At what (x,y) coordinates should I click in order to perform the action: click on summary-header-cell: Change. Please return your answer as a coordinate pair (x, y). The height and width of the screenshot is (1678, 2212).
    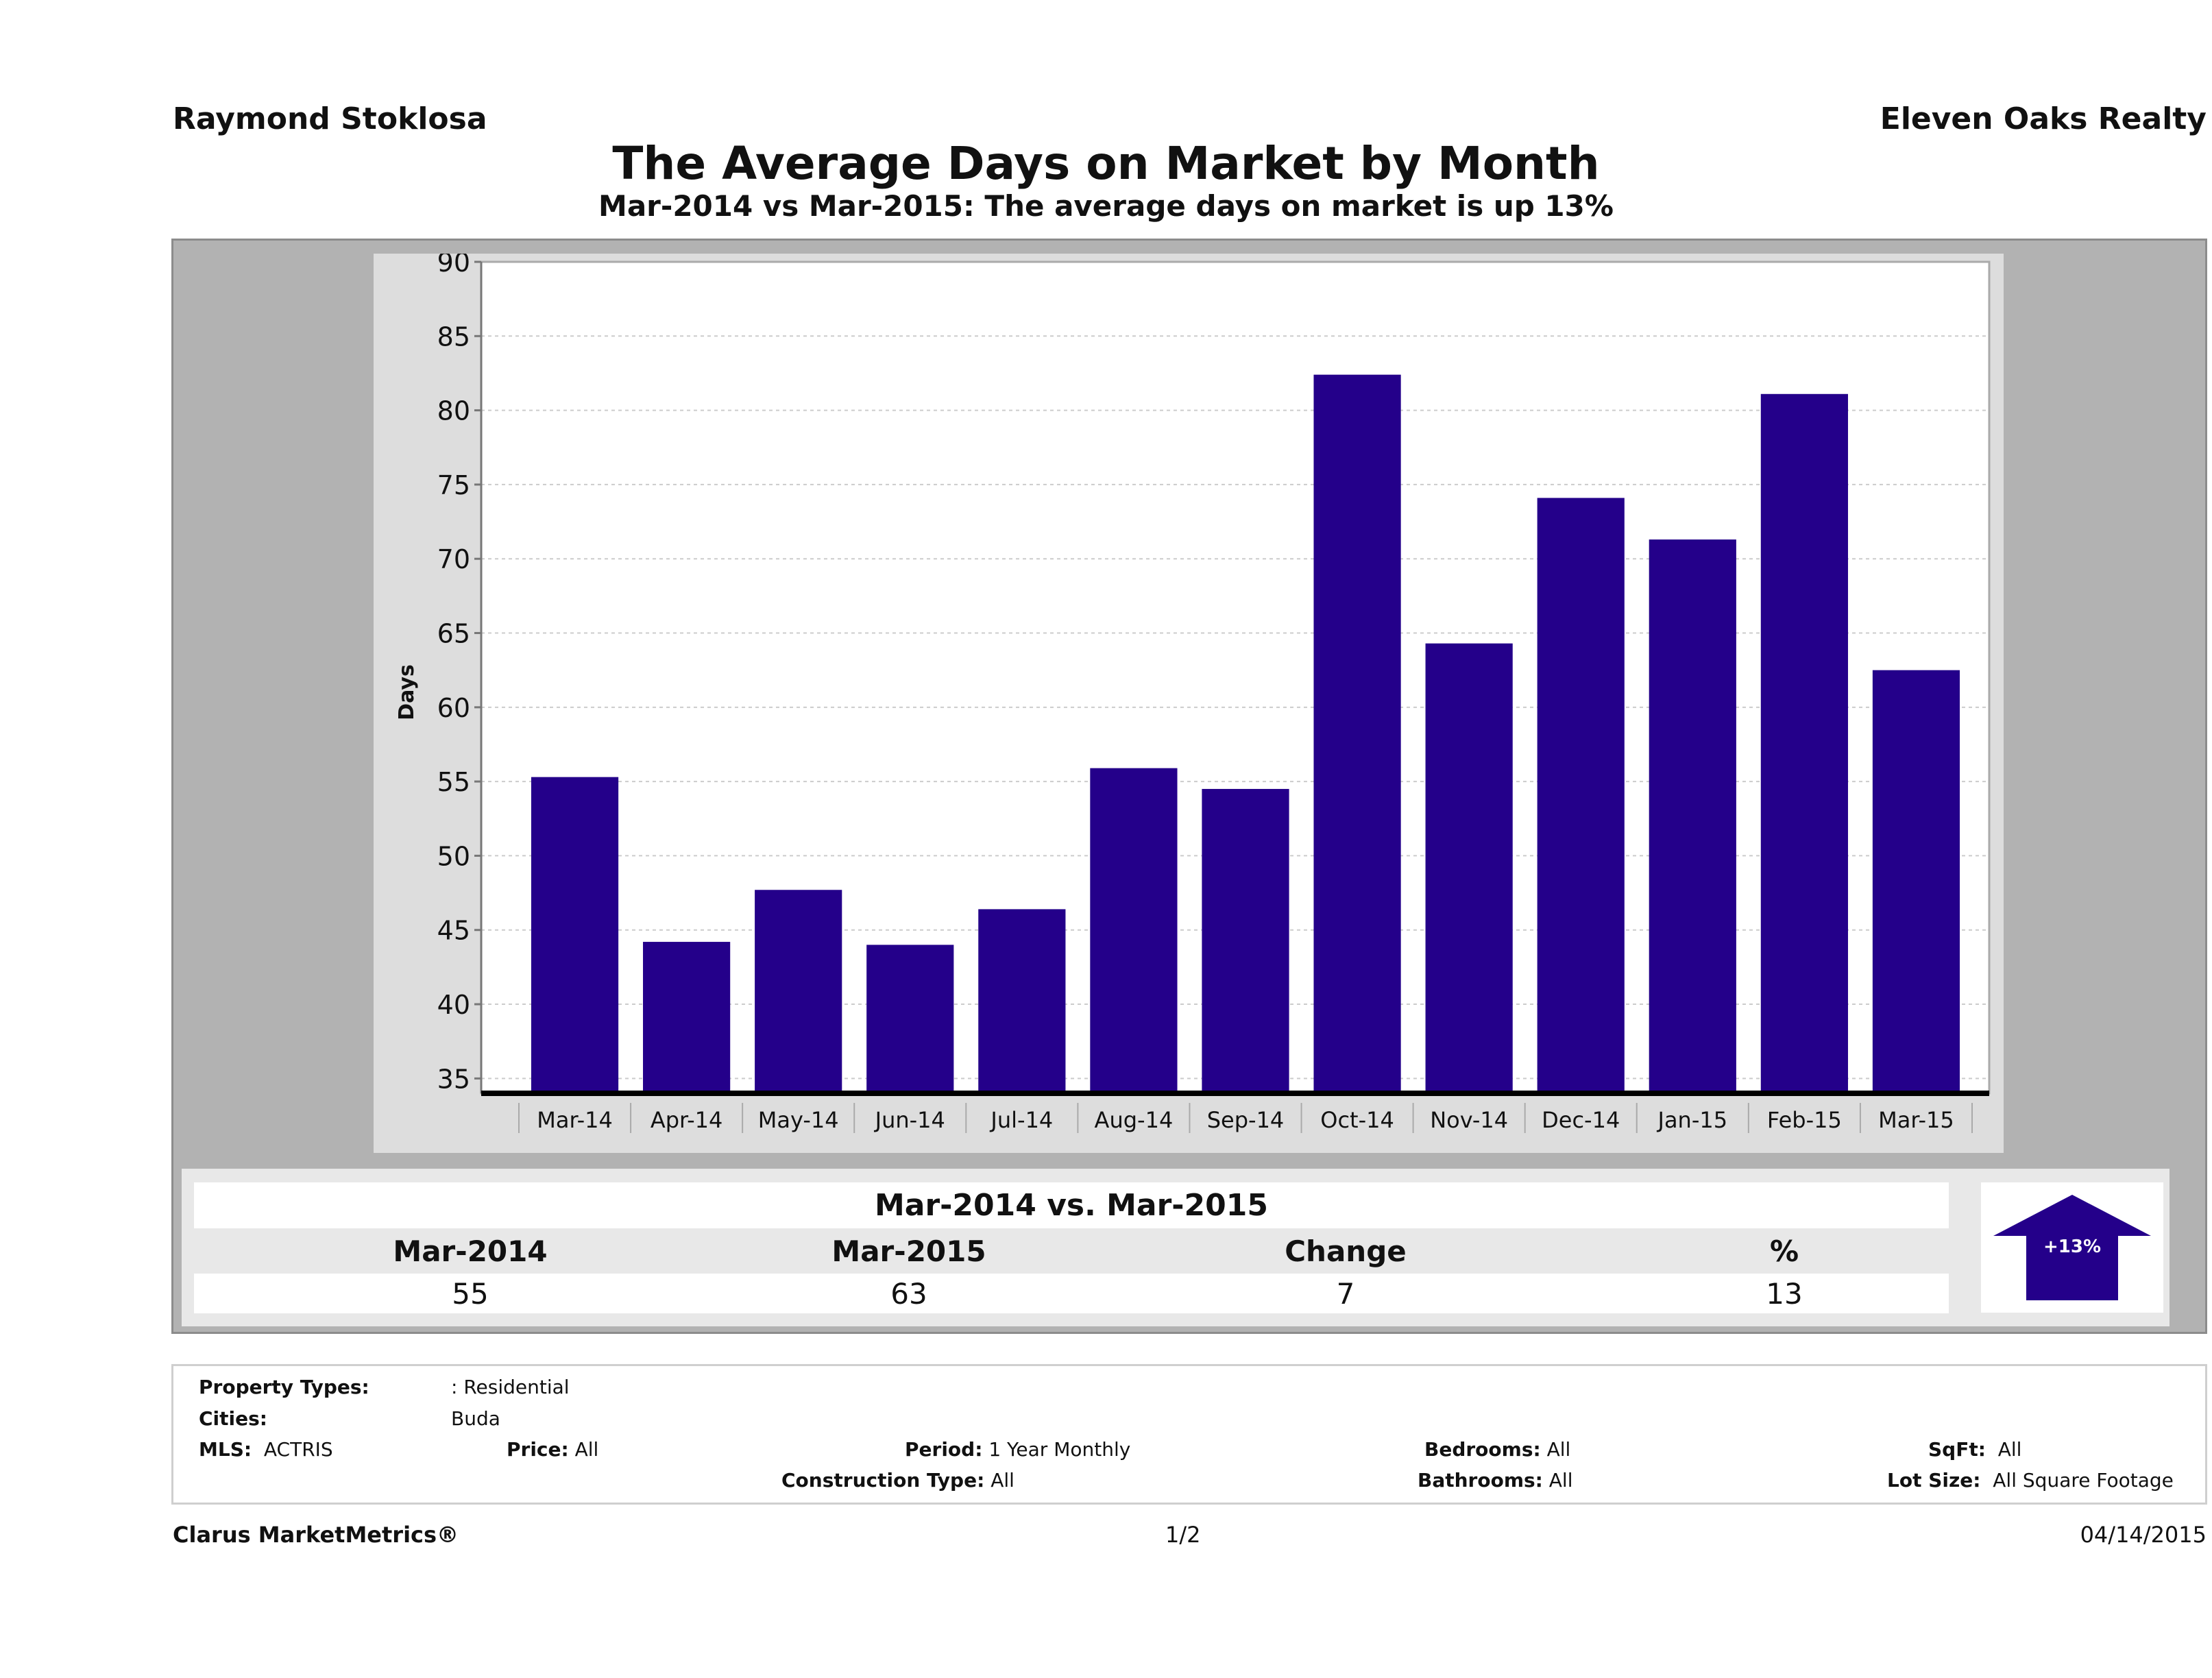
    Looking at the image, I should click on (1346, 1251).